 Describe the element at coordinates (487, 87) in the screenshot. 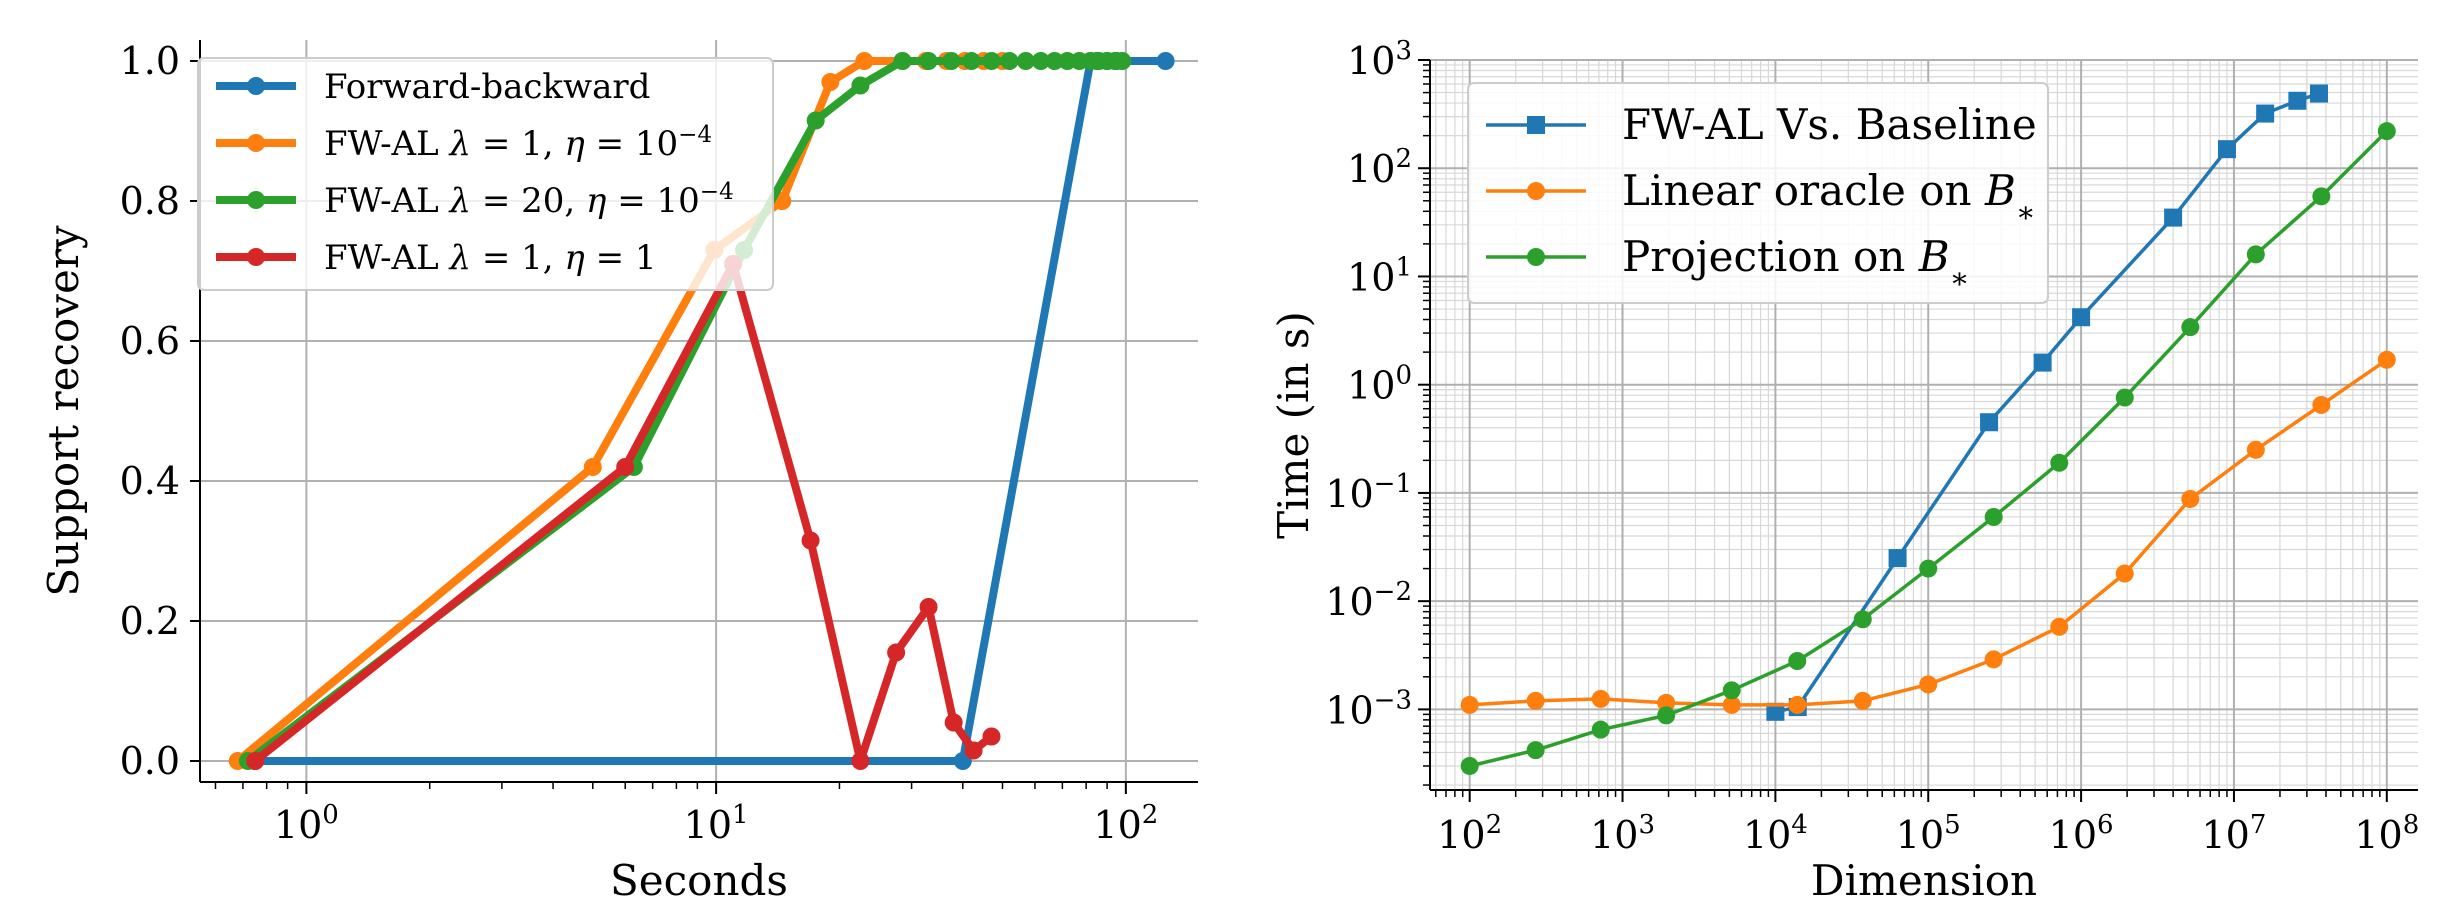

I see `left-legend-label: Forward-backward` at that location.